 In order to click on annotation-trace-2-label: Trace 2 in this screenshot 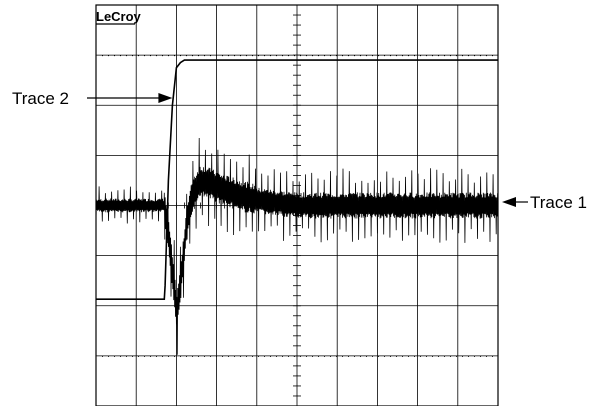, I will do `click(40, 98)`.